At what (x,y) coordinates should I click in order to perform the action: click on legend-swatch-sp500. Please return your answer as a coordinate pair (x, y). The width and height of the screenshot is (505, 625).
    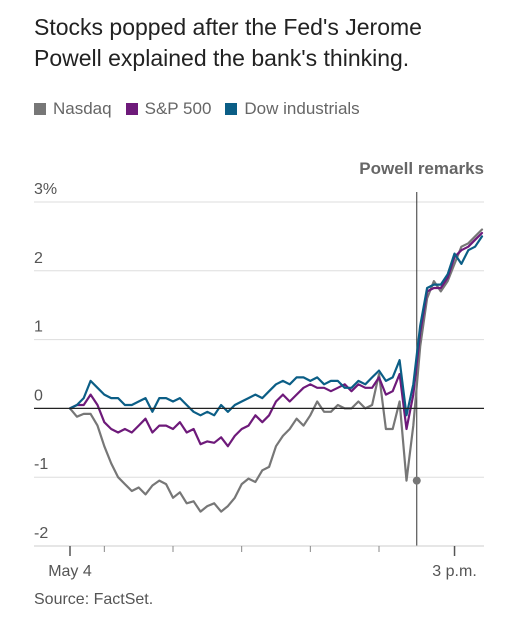
    Looking at the image, I should click on (131, 109).